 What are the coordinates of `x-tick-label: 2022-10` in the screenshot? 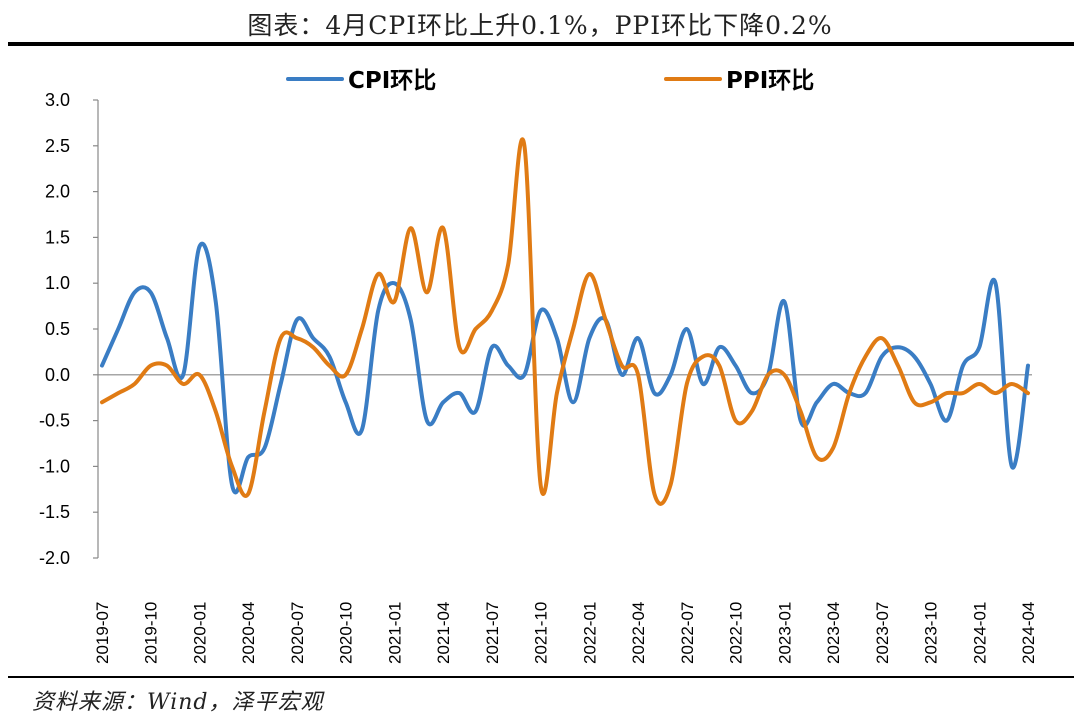 It's located at (736, 633).